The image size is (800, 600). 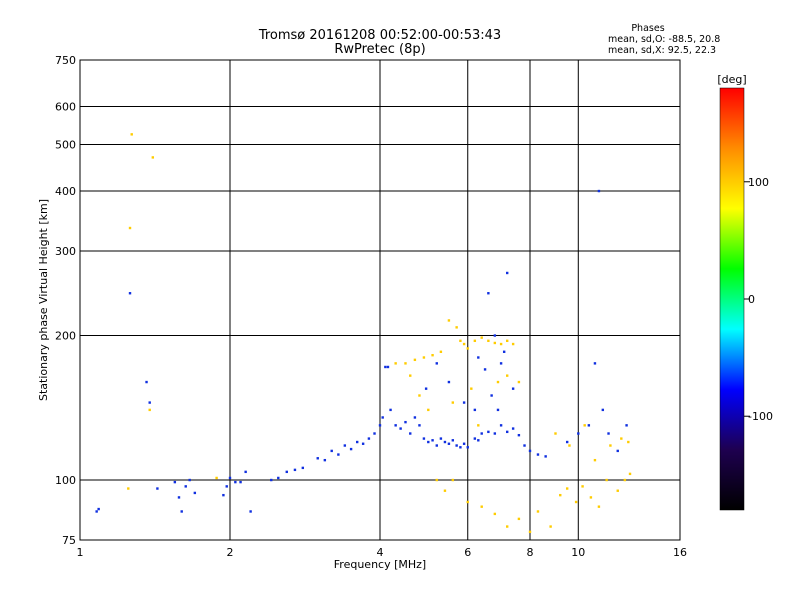 I want to click on y-tick-label: 200, so click(x=65, y=336).